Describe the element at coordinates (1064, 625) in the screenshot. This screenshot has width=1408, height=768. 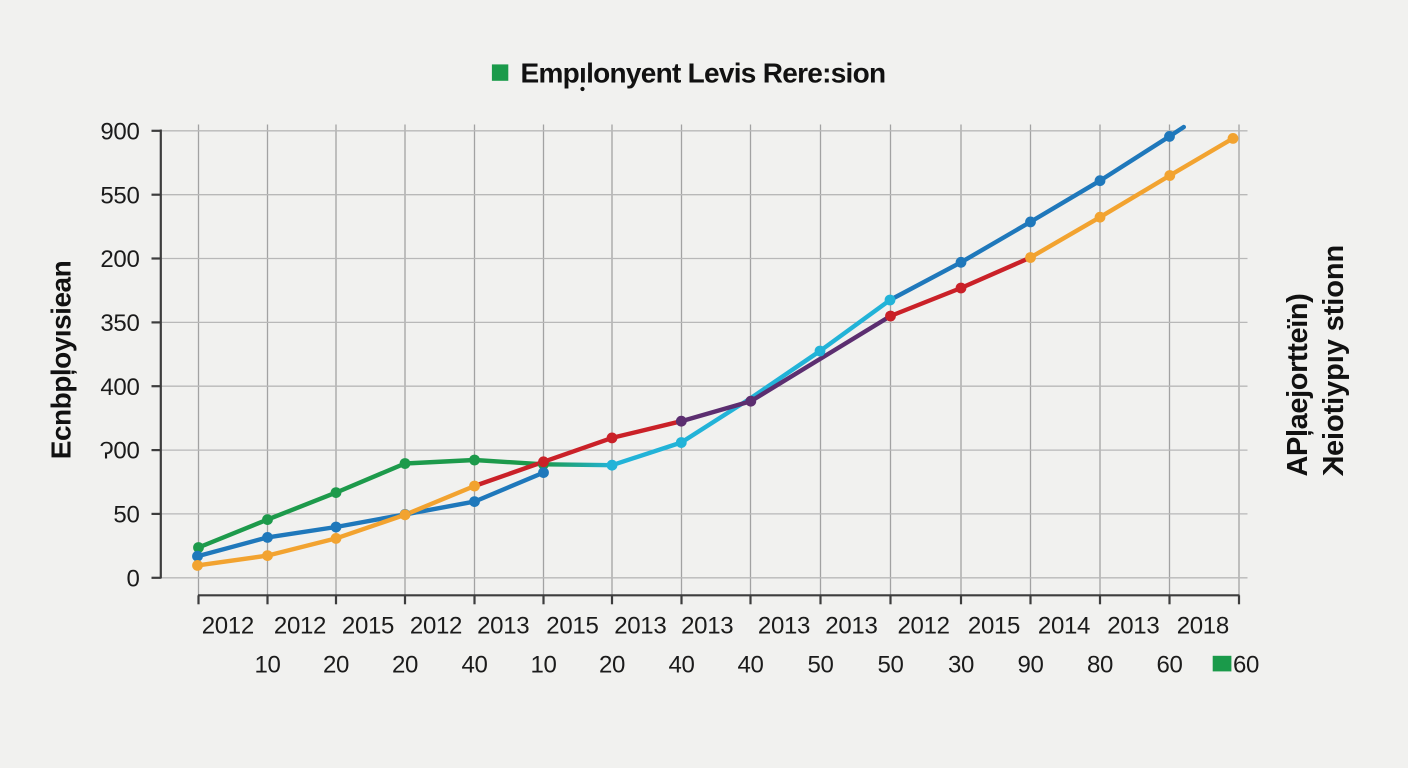
I see `svg-text: 2014` at that location.